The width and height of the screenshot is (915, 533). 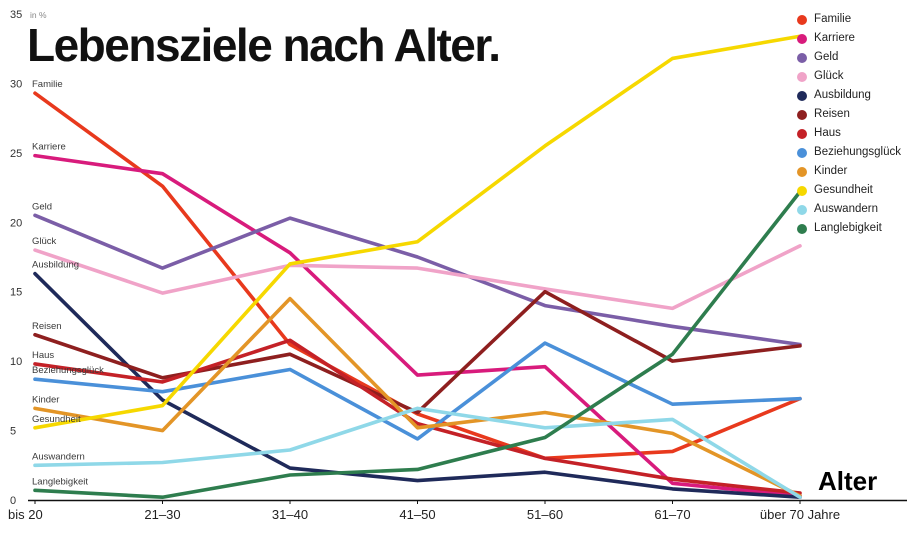 I want to click on y-tick-label: 20, so click(x=16, y=223).